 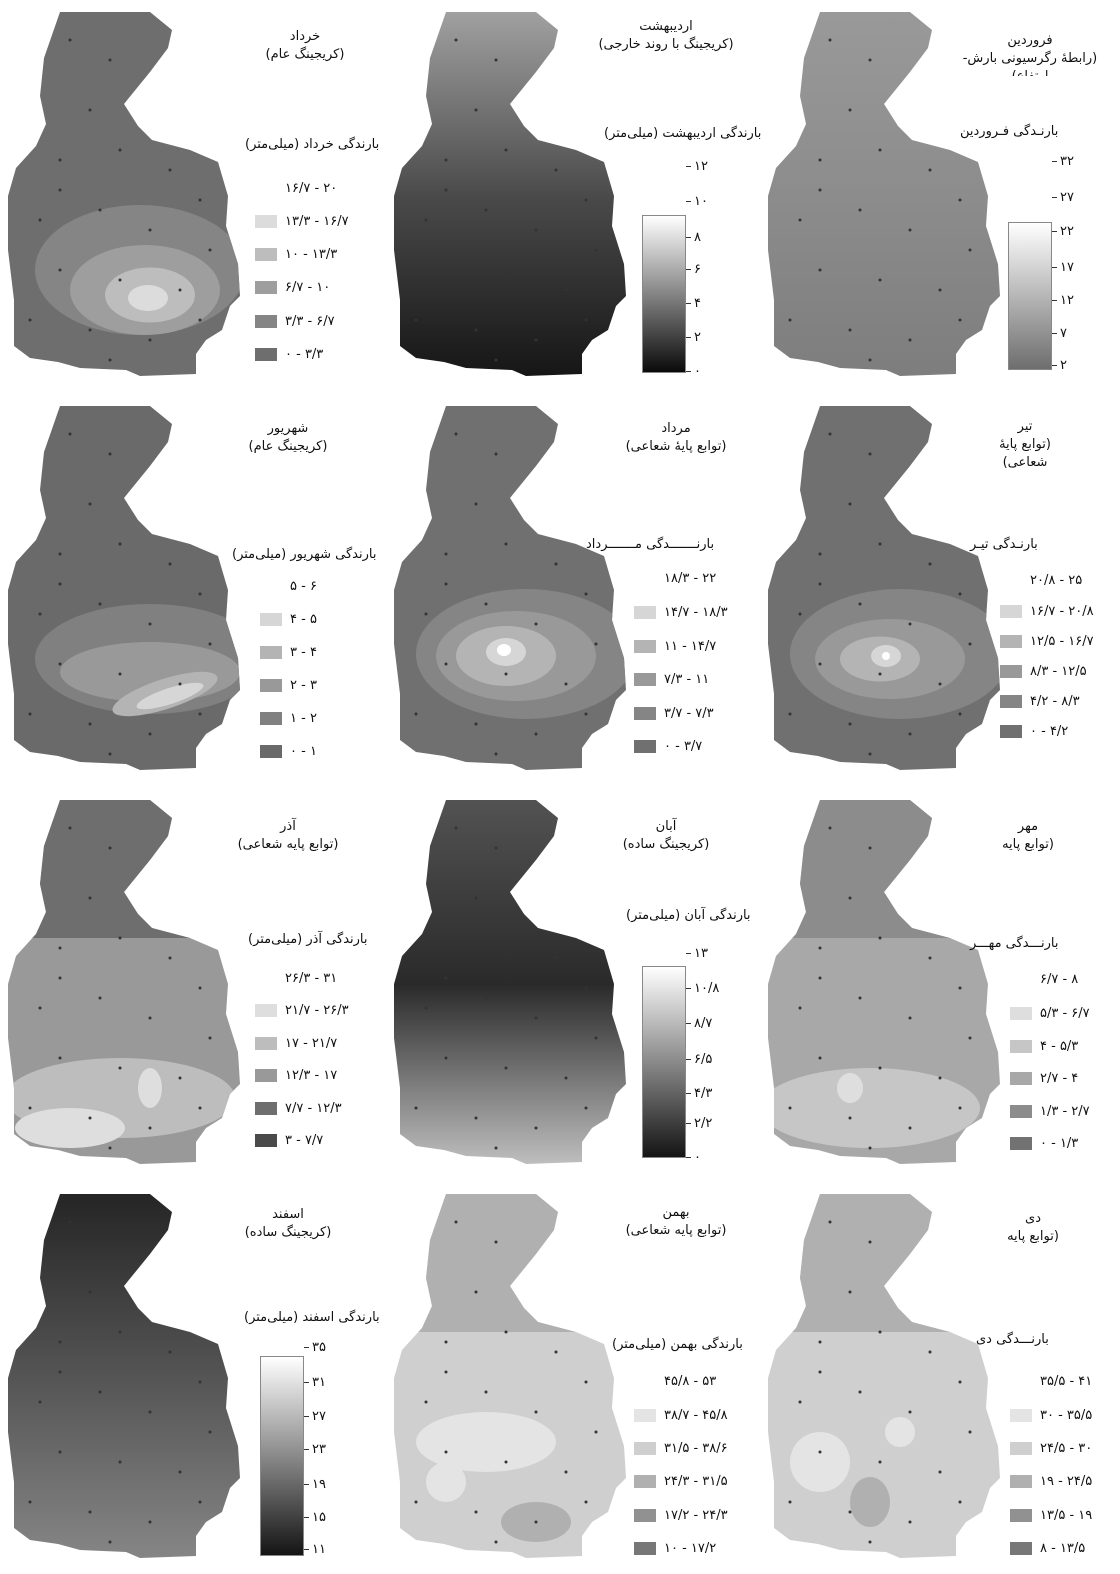 I want to click on legend-class: ۱۰ - ۱۷/۲, so click(x=675, y=1548).